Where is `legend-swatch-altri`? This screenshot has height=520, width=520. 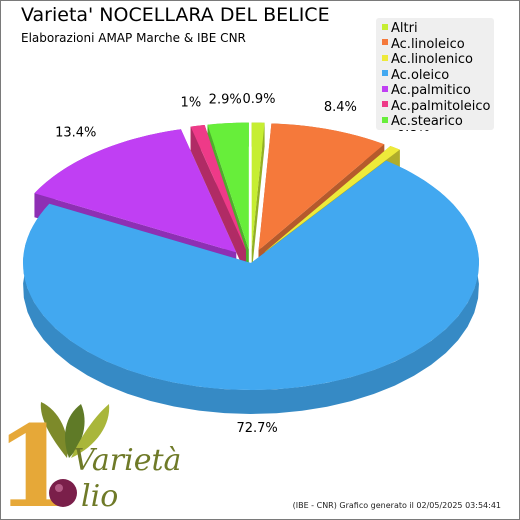
legend-swatch-altri is located at coordinates (385, 26).